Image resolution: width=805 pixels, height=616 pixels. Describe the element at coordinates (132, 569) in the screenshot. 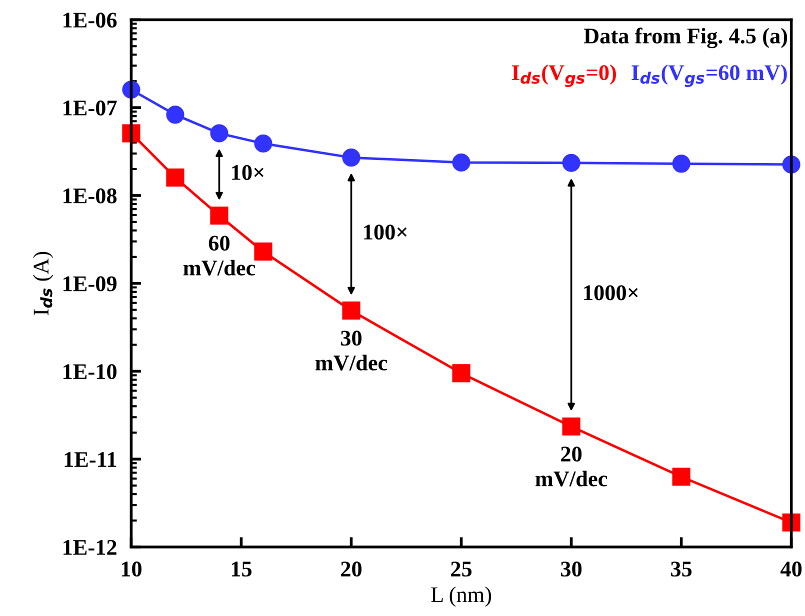

I see `x-tick-label: 10` at that location.